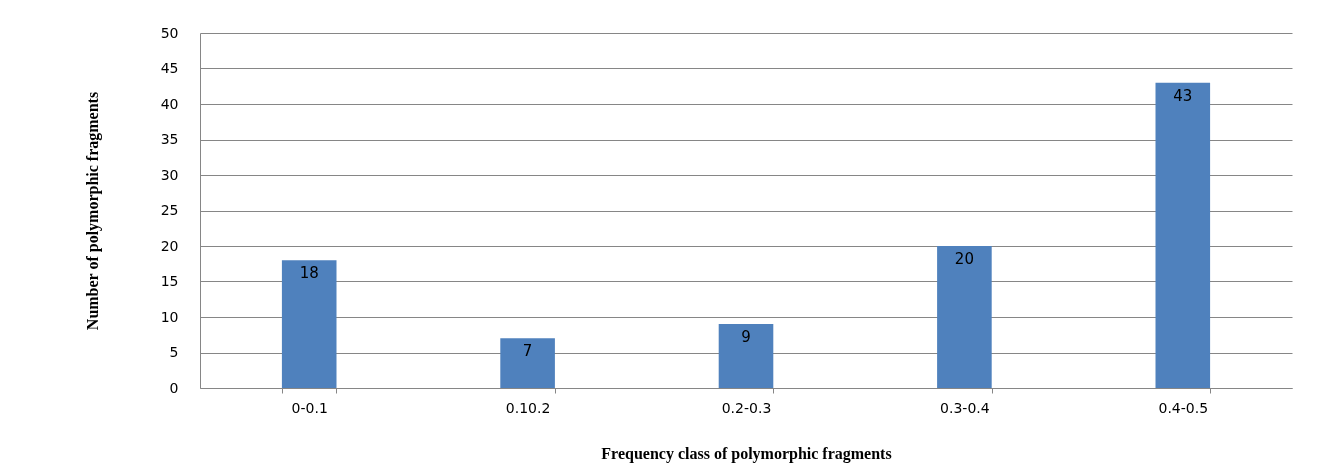 This screenshot has width=1317, height=466. What do you see at coordinates (92, 211) in the screenshot?
I see `y-axis-title: Number of polymorphic fragments` at bounding box center [92, 211].